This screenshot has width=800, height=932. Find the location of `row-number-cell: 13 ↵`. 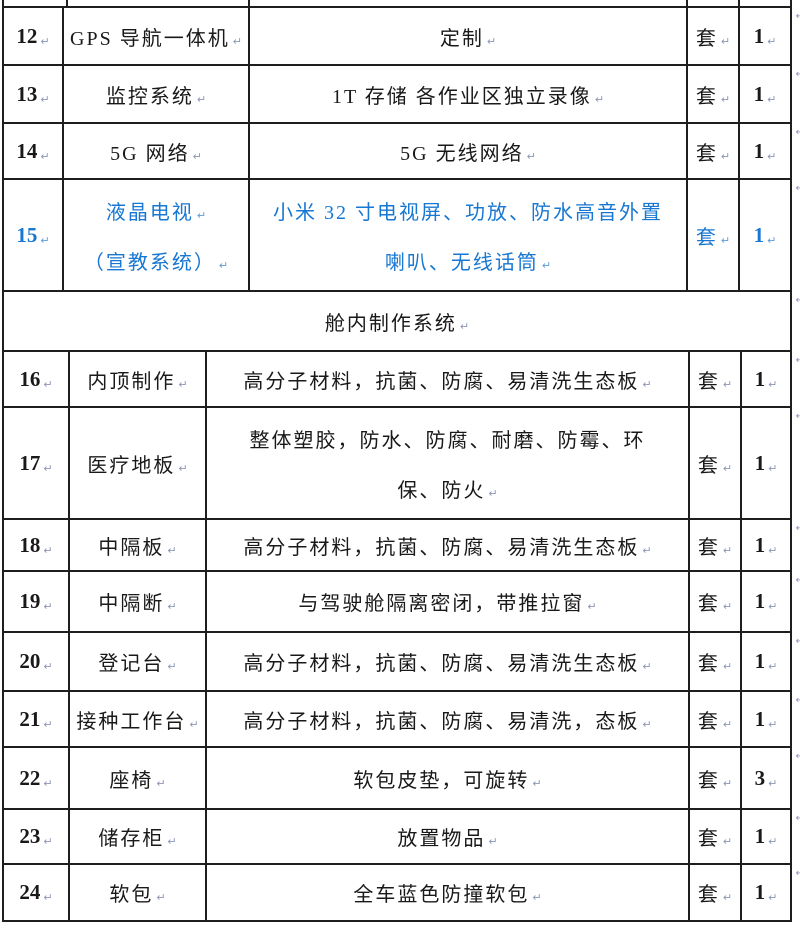

row-number-cell: 13 ↵ is located at coordinates (34, 95).